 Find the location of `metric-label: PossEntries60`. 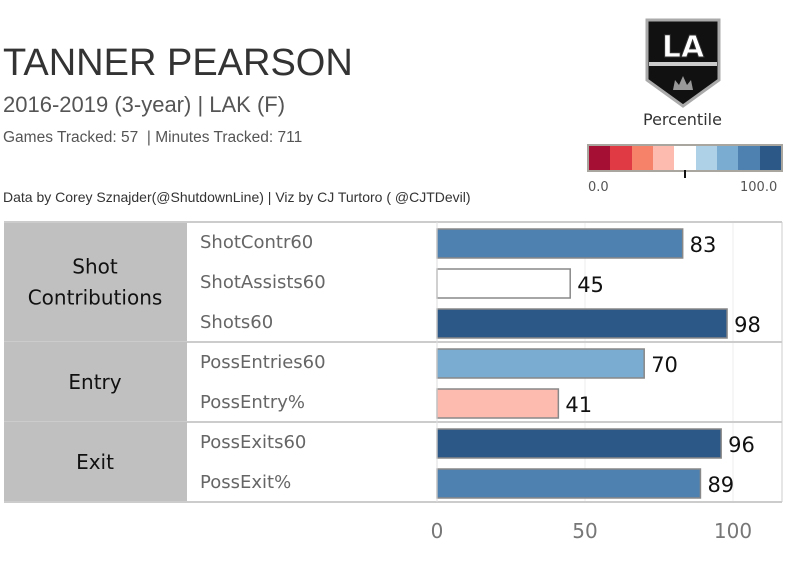

metric-label: PossEntries60 is located at coordinates (263, 362).